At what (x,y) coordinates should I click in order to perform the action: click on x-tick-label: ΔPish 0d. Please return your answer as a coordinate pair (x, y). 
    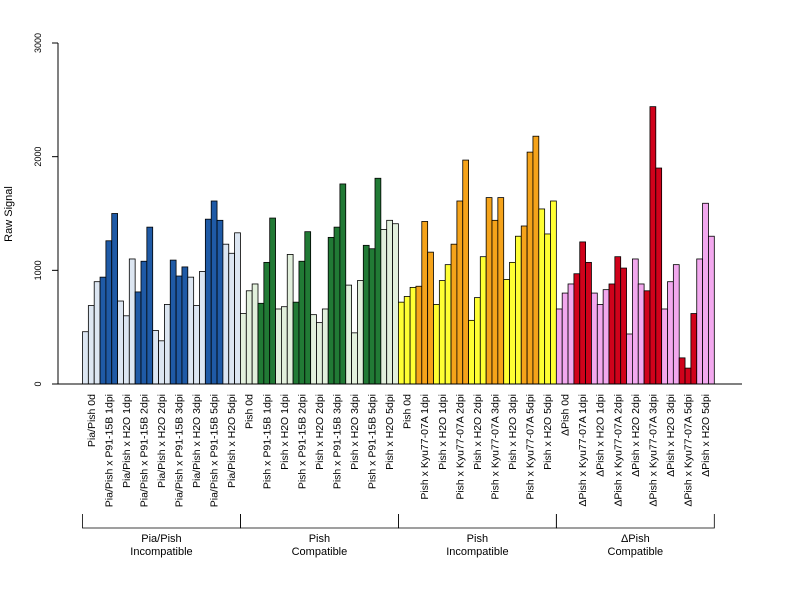
    Looking at the image, I should click on (566, 415).